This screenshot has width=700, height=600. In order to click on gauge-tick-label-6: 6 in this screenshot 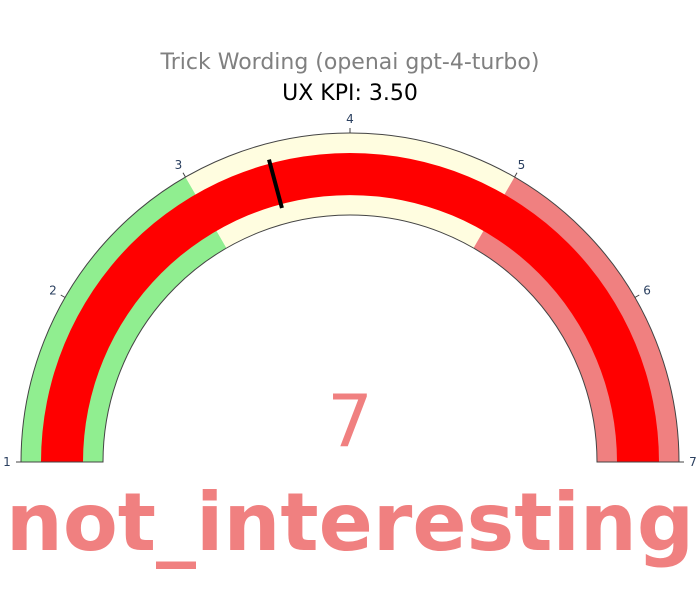, I will do `click(647, 291)`.